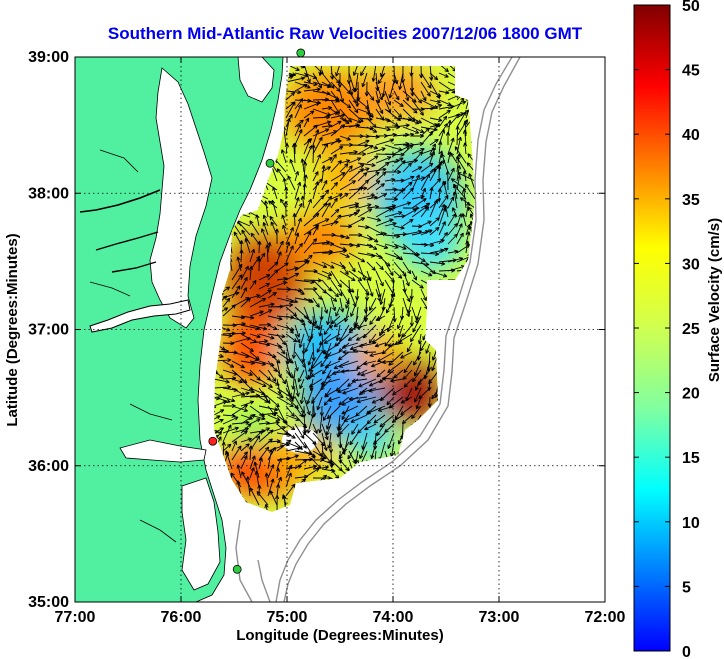 Image resolution: width=724 pixels, height=659 pixels. I want to click on radar-stations, so click(257, 311).